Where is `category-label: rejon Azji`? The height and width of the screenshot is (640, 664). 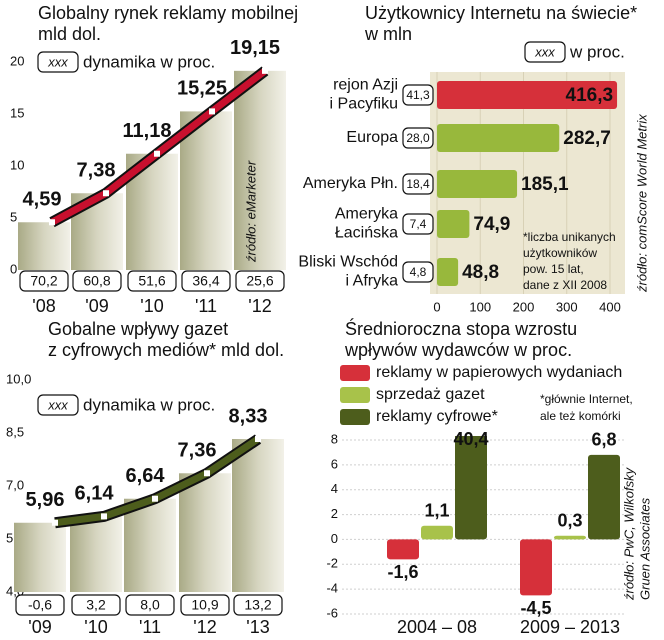
category-label: rejon Azji is located at coordinates (365, 85).